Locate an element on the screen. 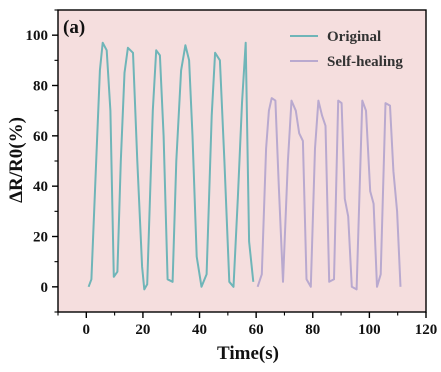 The height and width of the screenshot is (372, 441). y-tick-label: 20 is located at coordinates (40, 238).